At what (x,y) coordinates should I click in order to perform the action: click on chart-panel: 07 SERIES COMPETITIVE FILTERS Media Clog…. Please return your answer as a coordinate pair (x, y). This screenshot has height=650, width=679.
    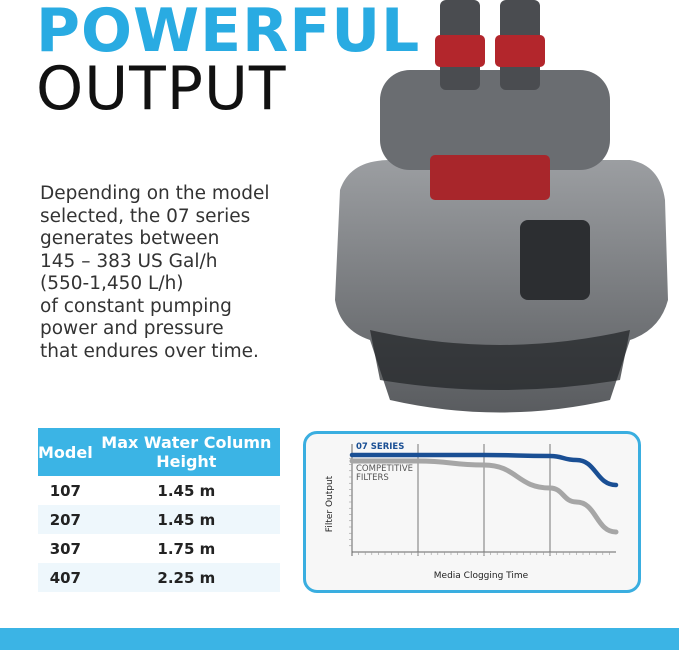
    Looking at the image, I should click on (472, 512).